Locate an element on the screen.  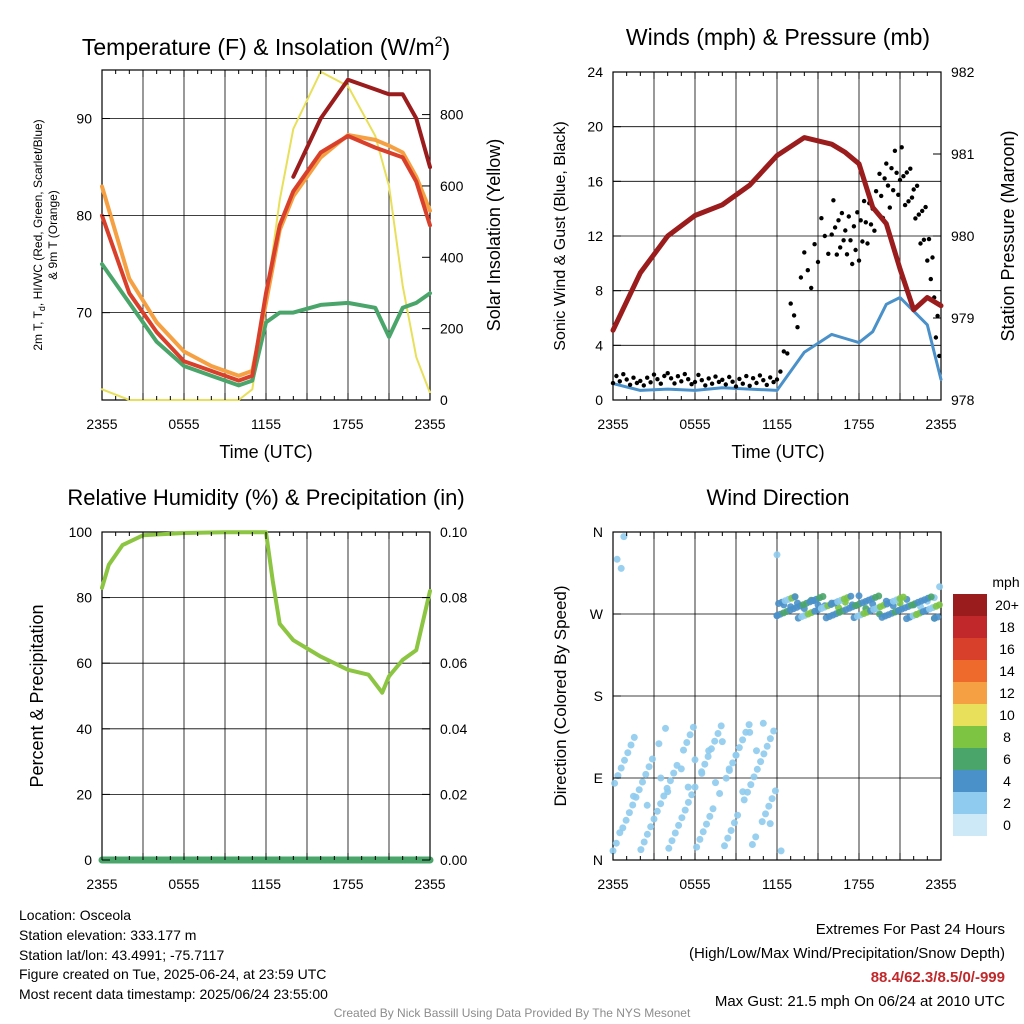
time-tick-label: 1155 is located at coordinates (266, 424).